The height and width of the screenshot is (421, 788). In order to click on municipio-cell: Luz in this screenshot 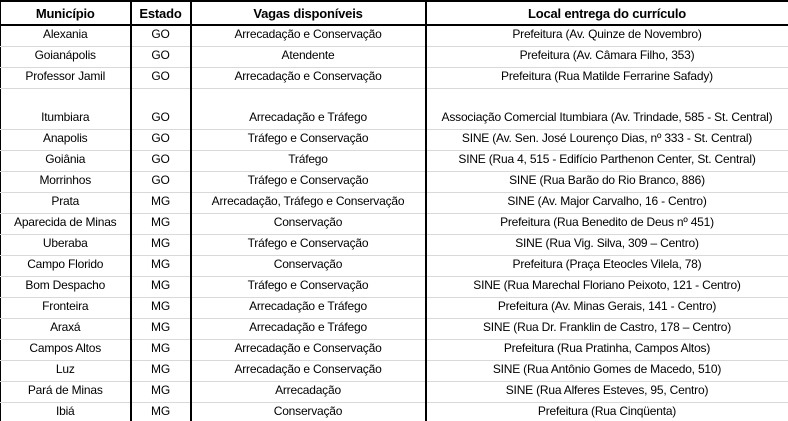, I will do `click(65, 371)`.